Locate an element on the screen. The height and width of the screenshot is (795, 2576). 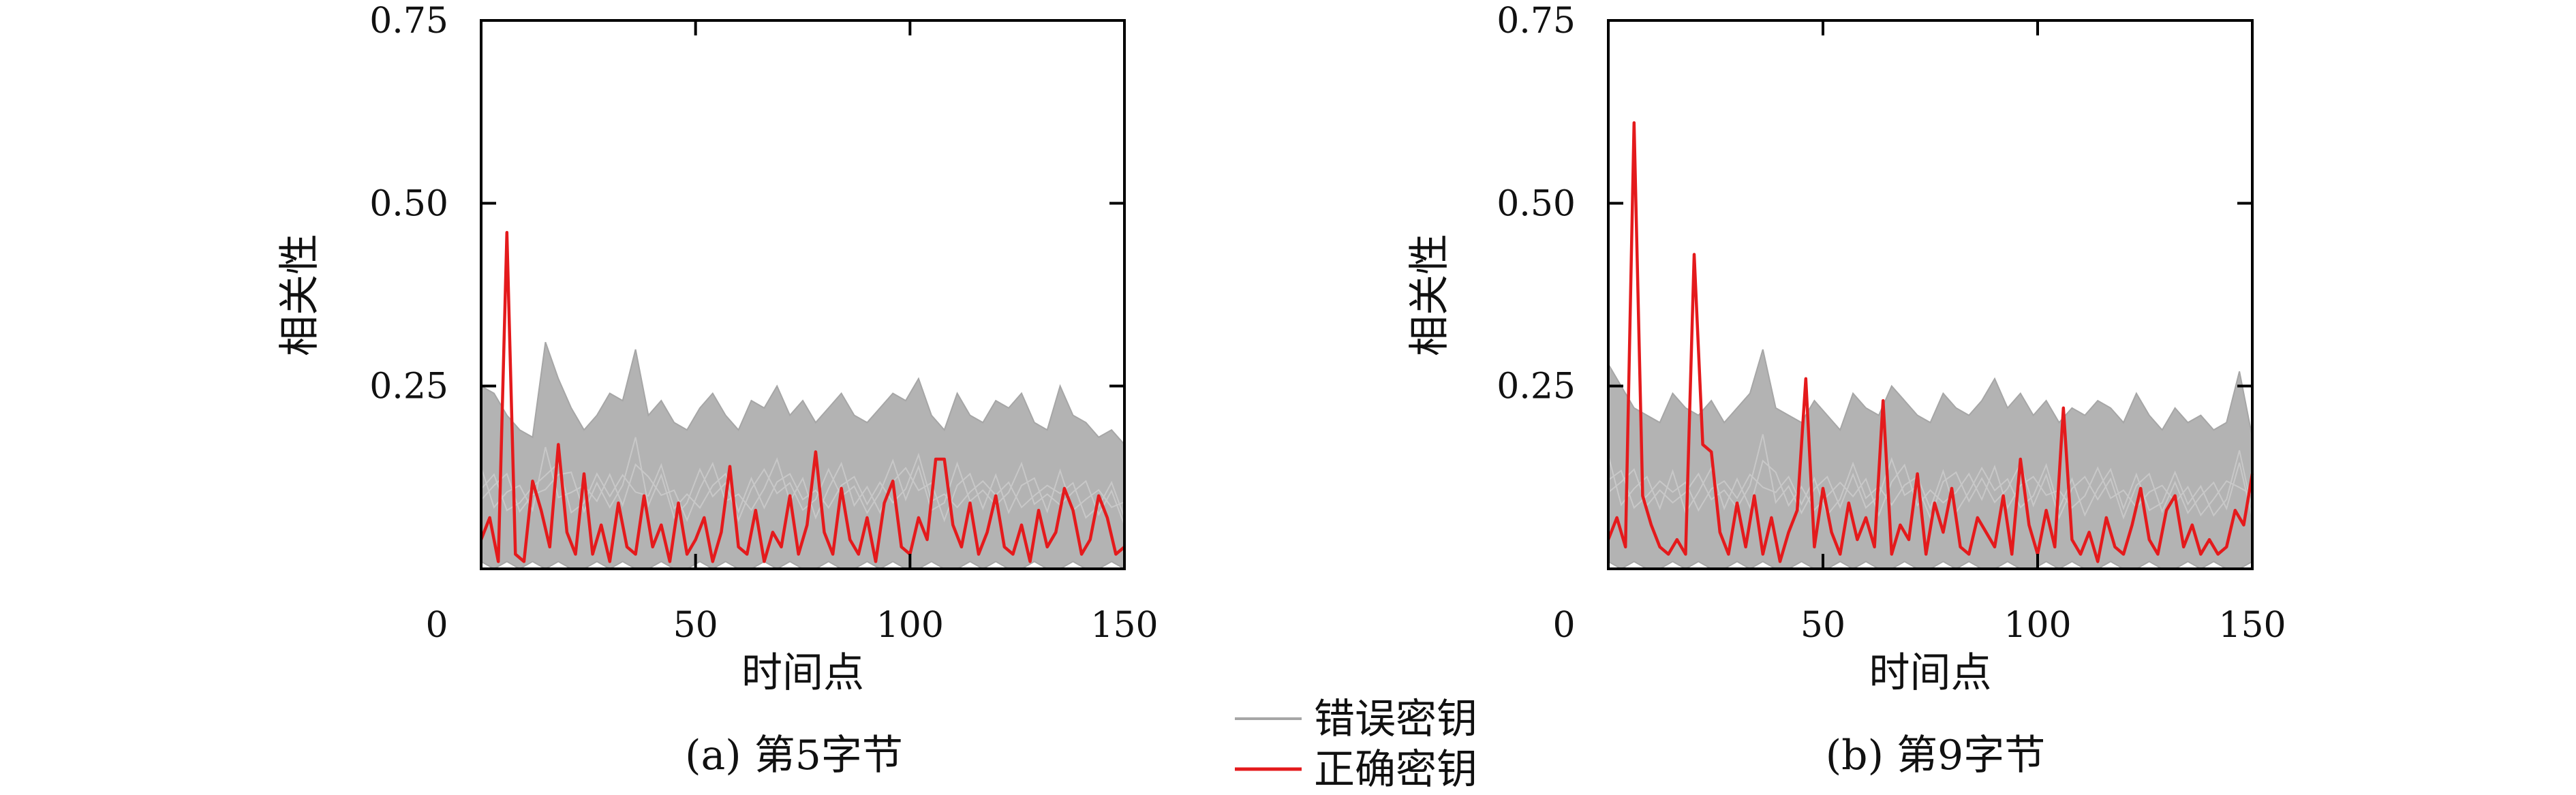
panel-caption: (a) 第5字节 is located at coordinates (794, 755).